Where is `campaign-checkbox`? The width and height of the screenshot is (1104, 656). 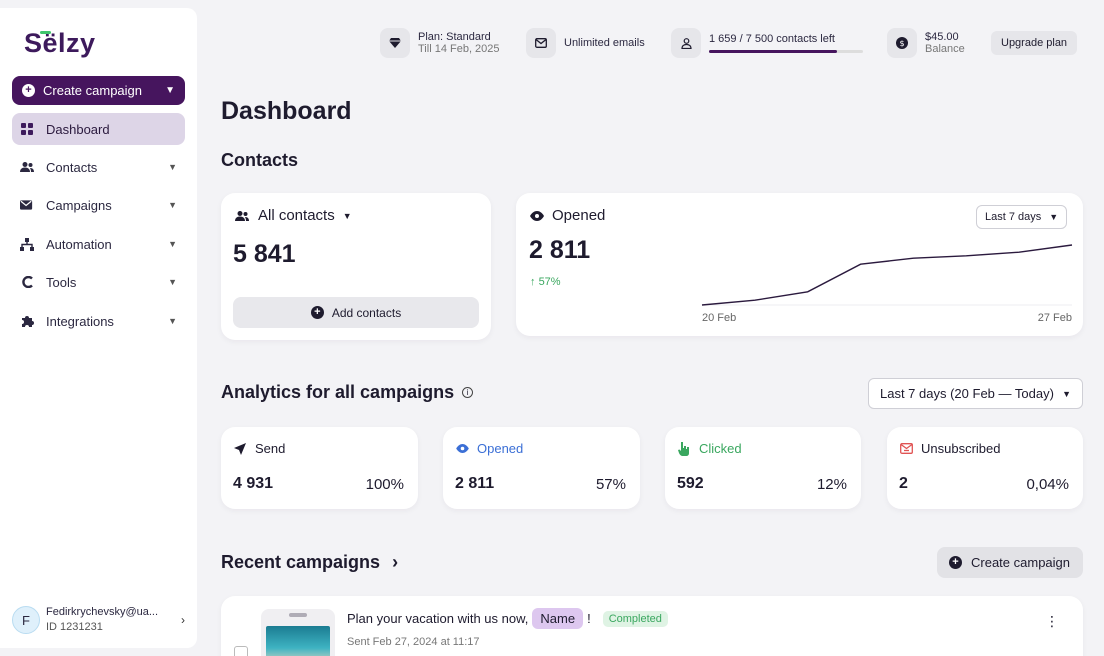 campaign-checkbox is located at coordinates (241, 651).